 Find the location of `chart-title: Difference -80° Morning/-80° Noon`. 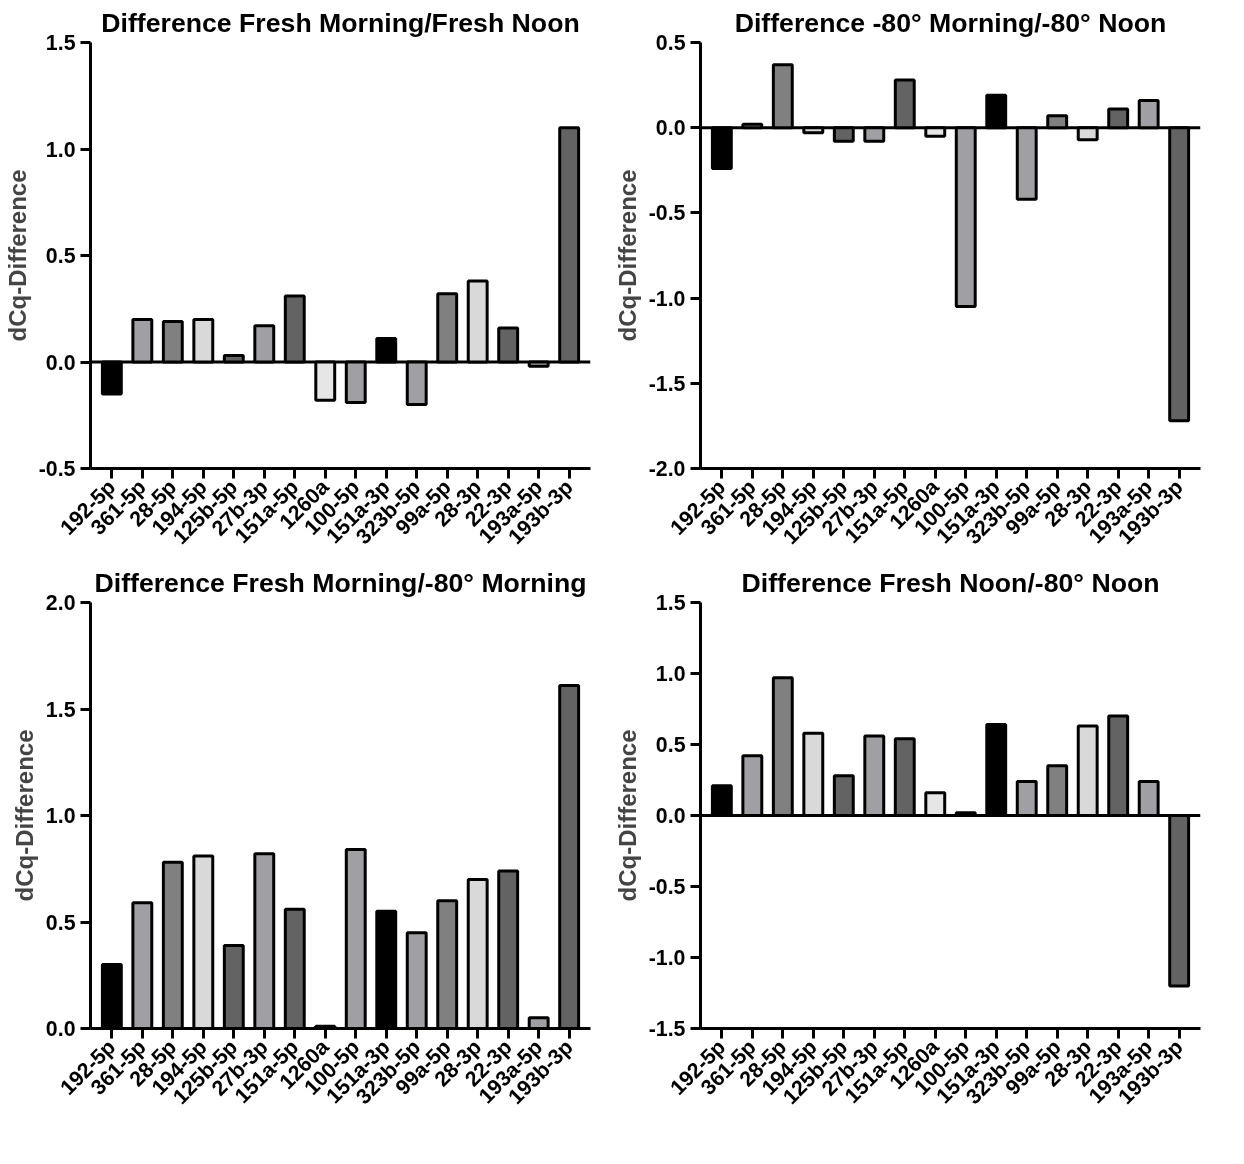

chart-title: Difference -80° Morning/-80° Noon is located at coordinates (950, 22).